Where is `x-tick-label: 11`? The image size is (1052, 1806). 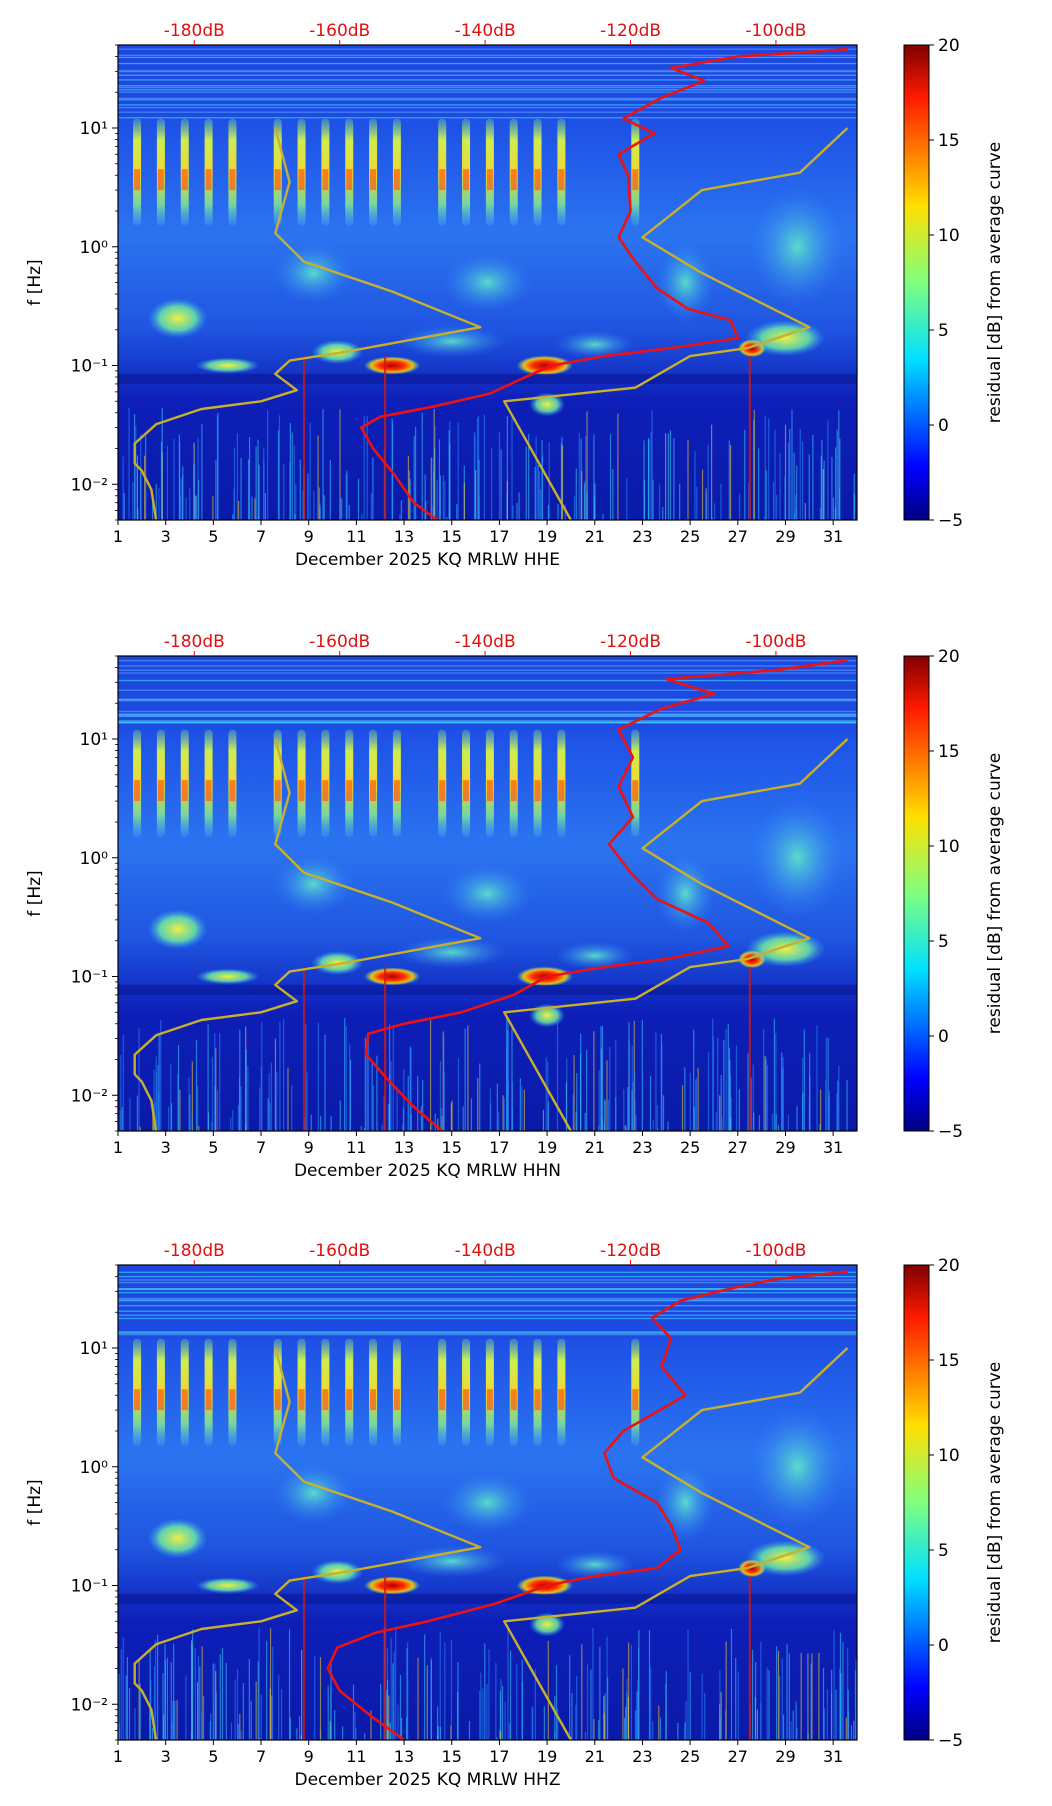
x-tick-label: 11 is located at coordinates (356, 1756).